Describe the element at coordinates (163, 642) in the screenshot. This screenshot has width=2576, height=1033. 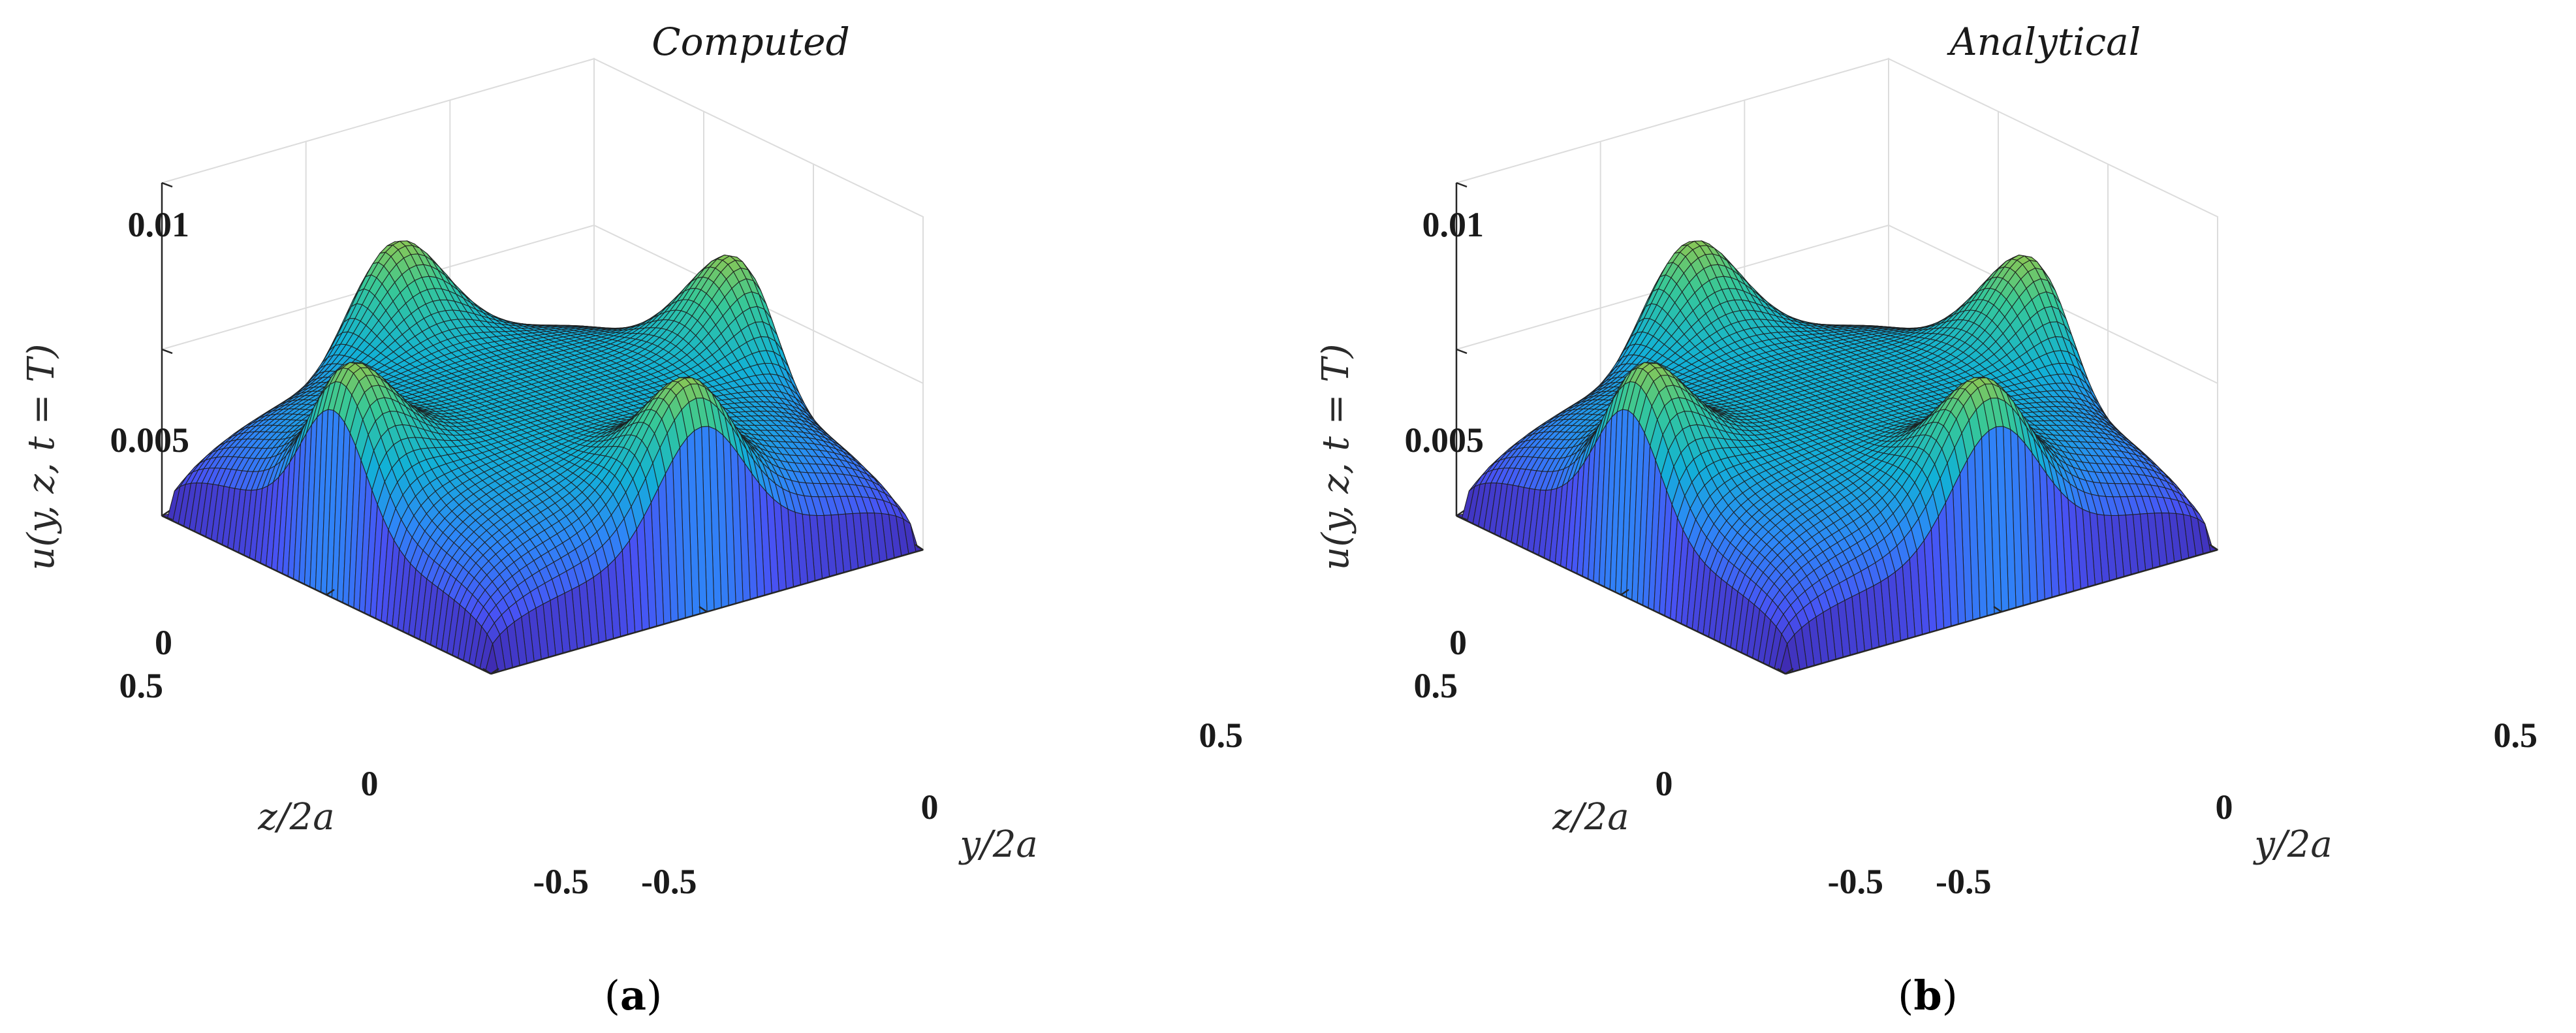
I see `z-tick-label-0: 0` at that location.